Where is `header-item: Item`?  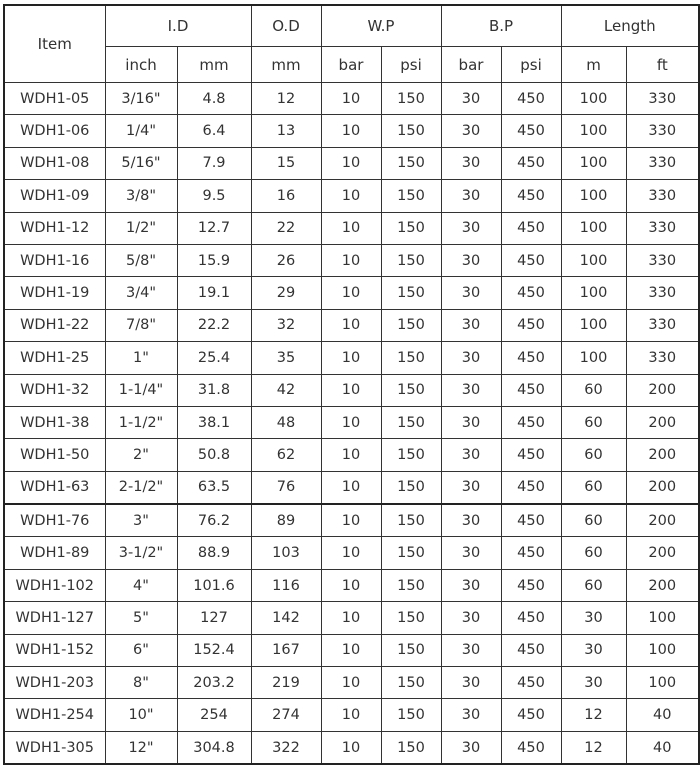 header-item: Item is located at coordinates (54, 43).